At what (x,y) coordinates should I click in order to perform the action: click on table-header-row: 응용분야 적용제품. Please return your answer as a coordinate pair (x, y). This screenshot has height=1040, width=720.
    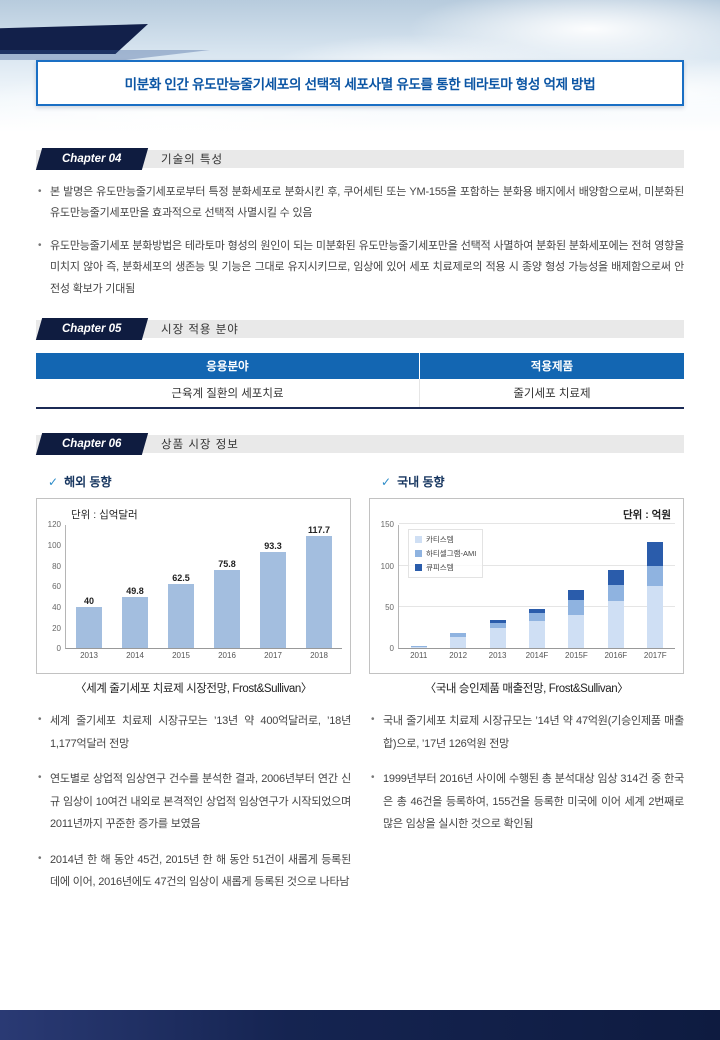
    Looking at the image, I should click on (360, 366).